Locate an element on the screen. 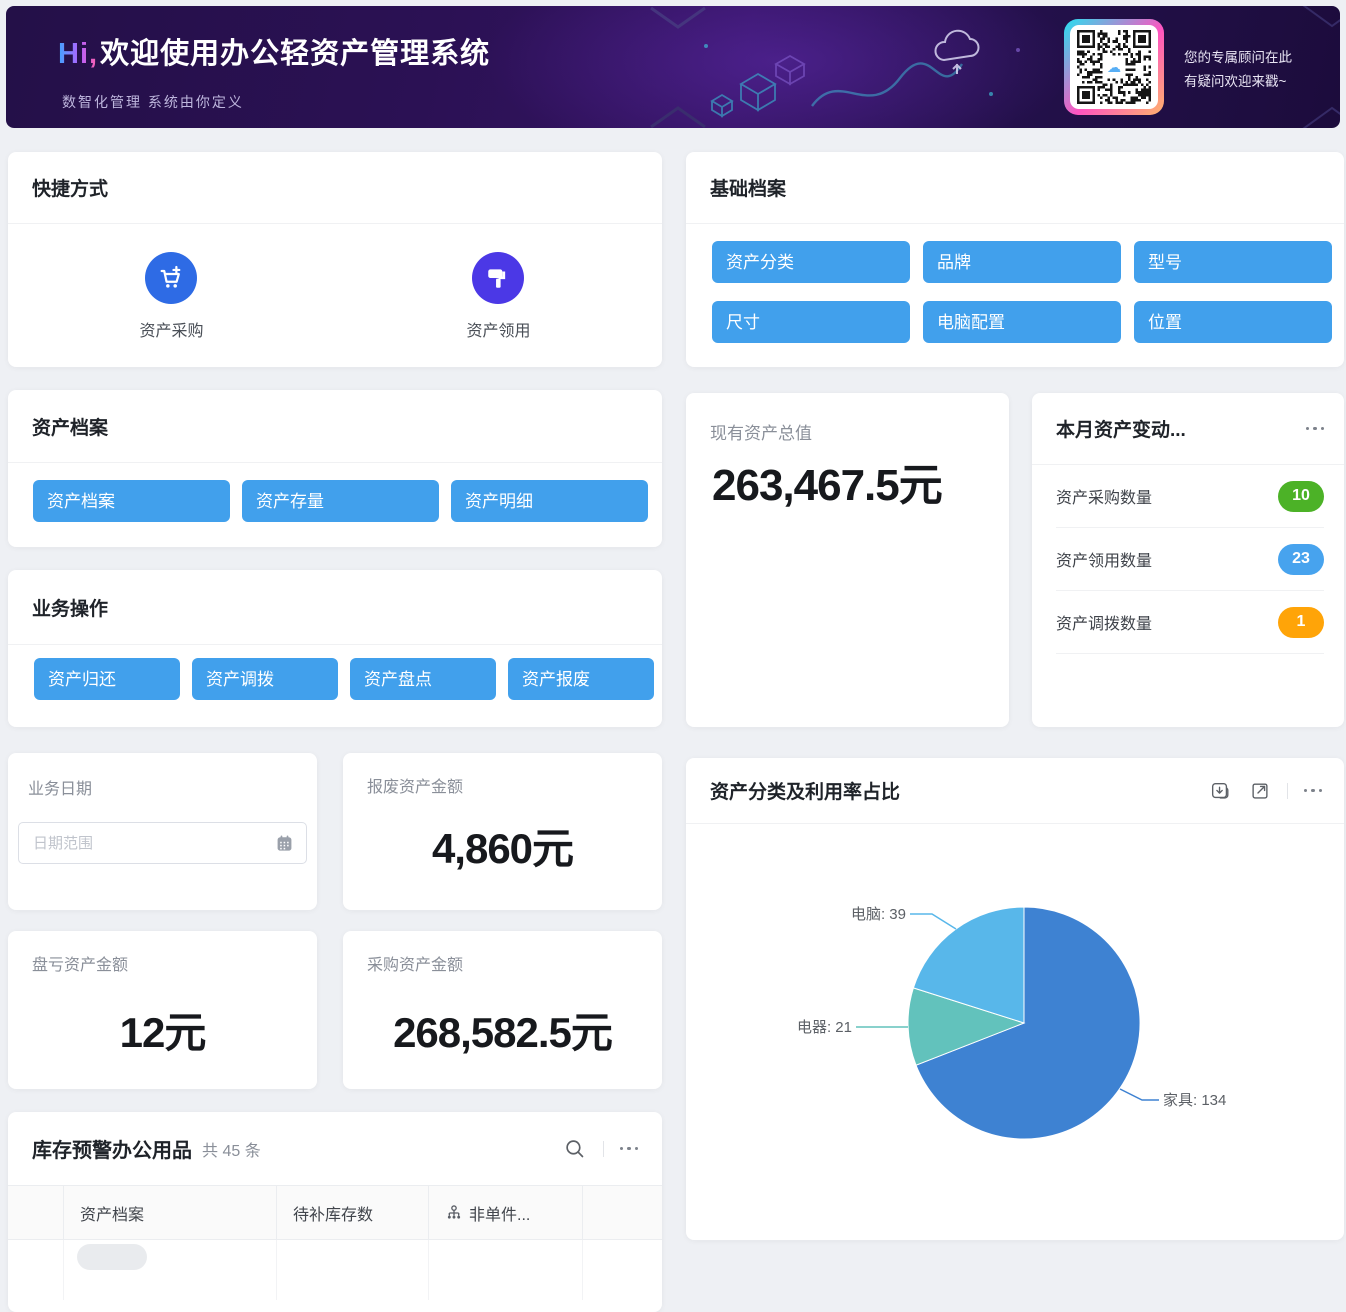  pie-slice-家具 is located at coordinates (1028, 1023).